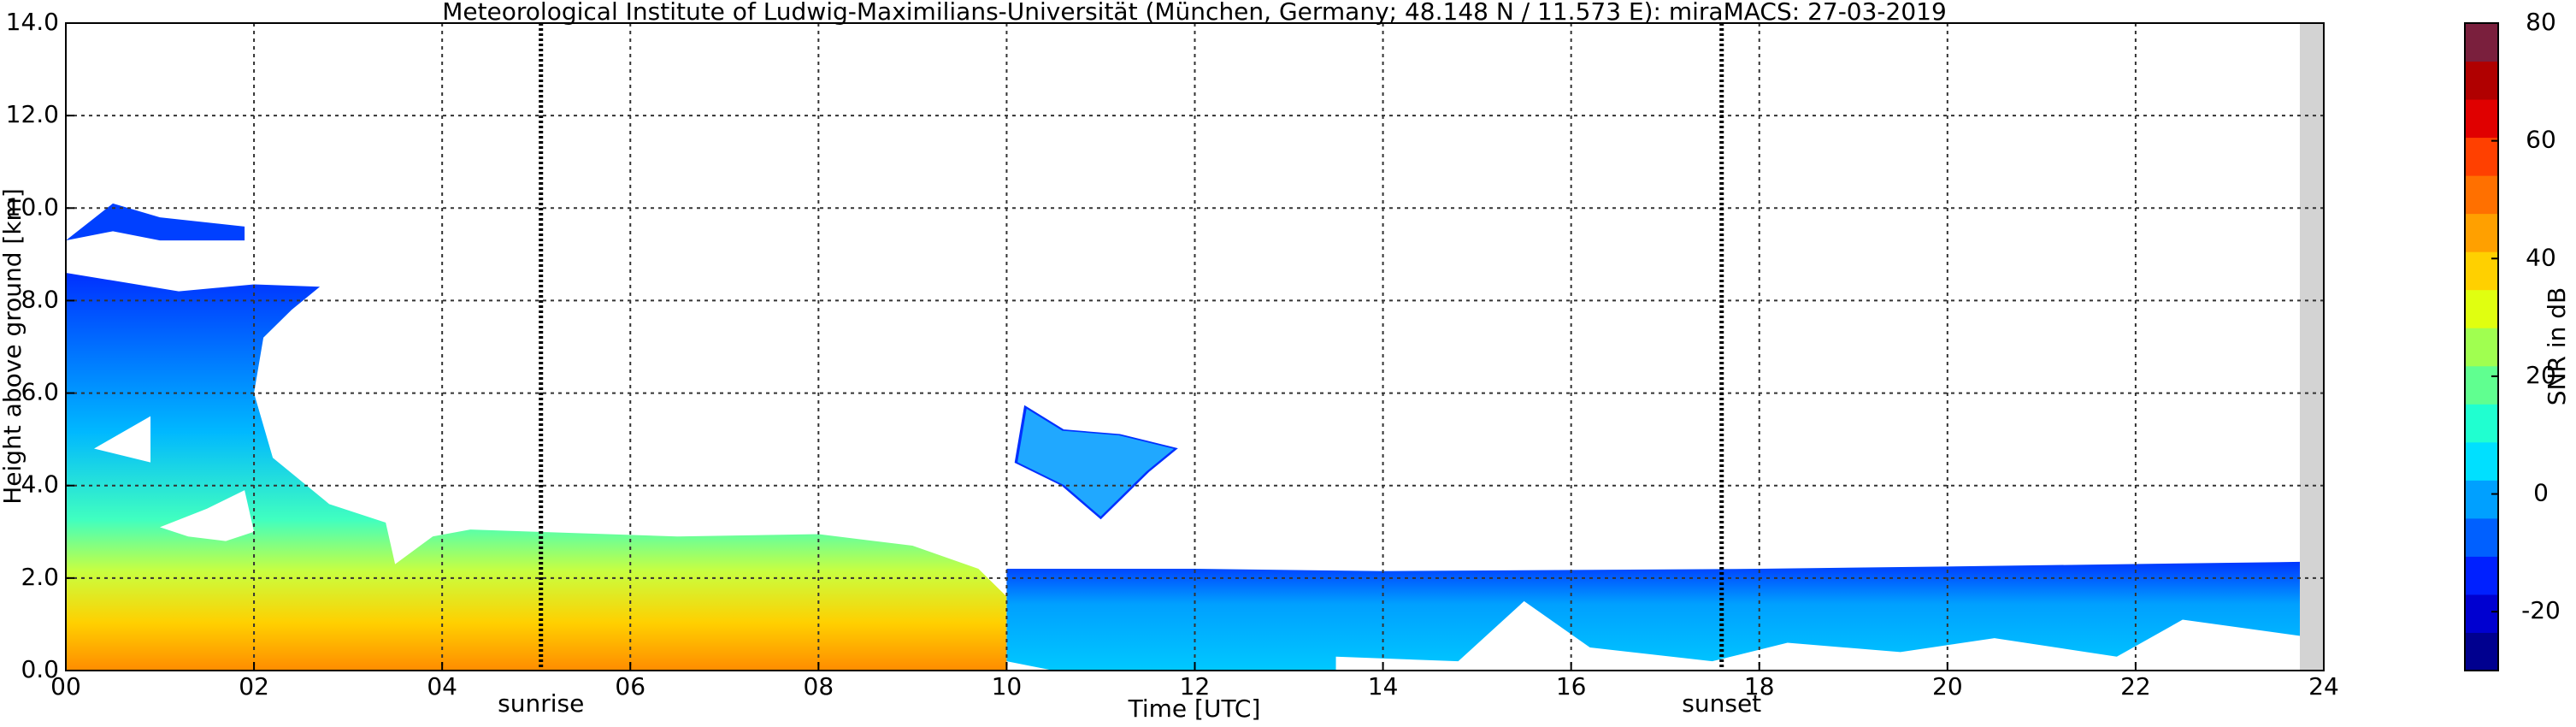 This screenshot has width=2576, height=727. Describe the element at coordinates (32, 206) in the screenshot. I see `y-tick-label: 10.0` at that location.